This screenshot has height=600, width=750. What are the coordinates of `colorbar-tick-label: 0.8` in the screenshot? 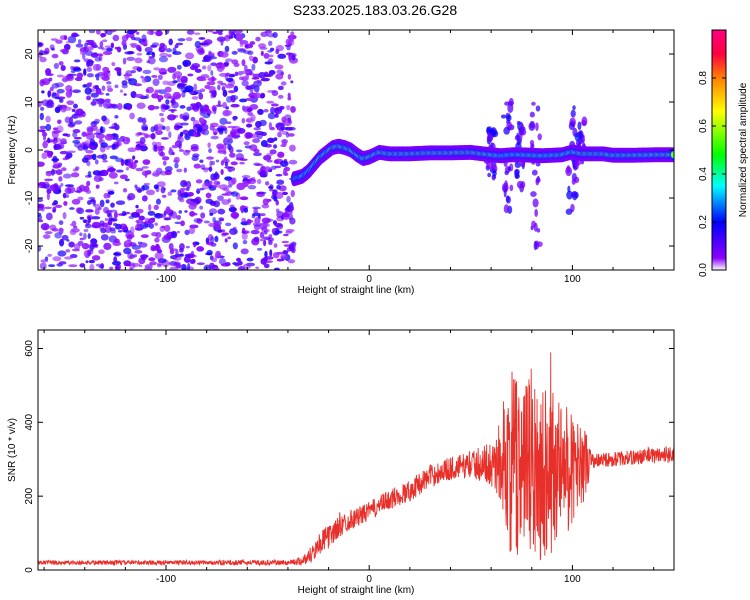 It's located at (703, 78).